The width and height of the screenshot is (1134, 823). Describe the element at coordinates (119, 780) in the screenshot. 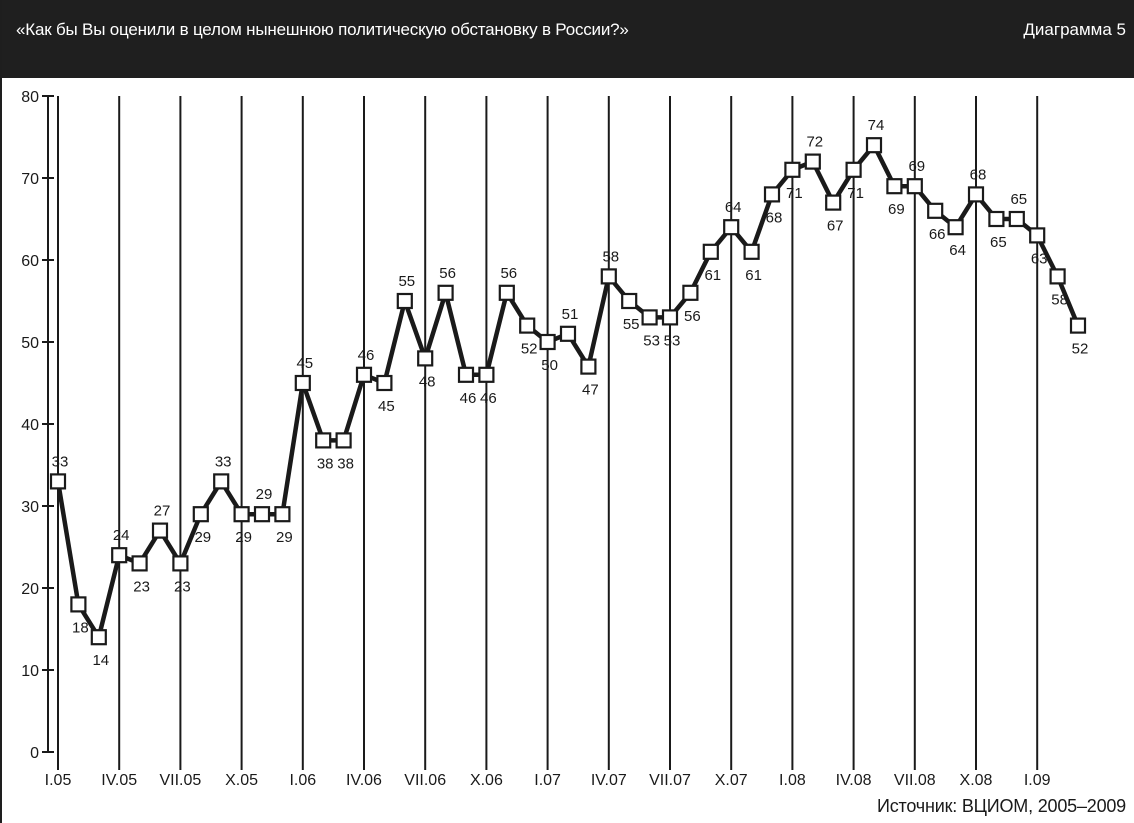

I see `x-tick-label: IV.05` at that location.